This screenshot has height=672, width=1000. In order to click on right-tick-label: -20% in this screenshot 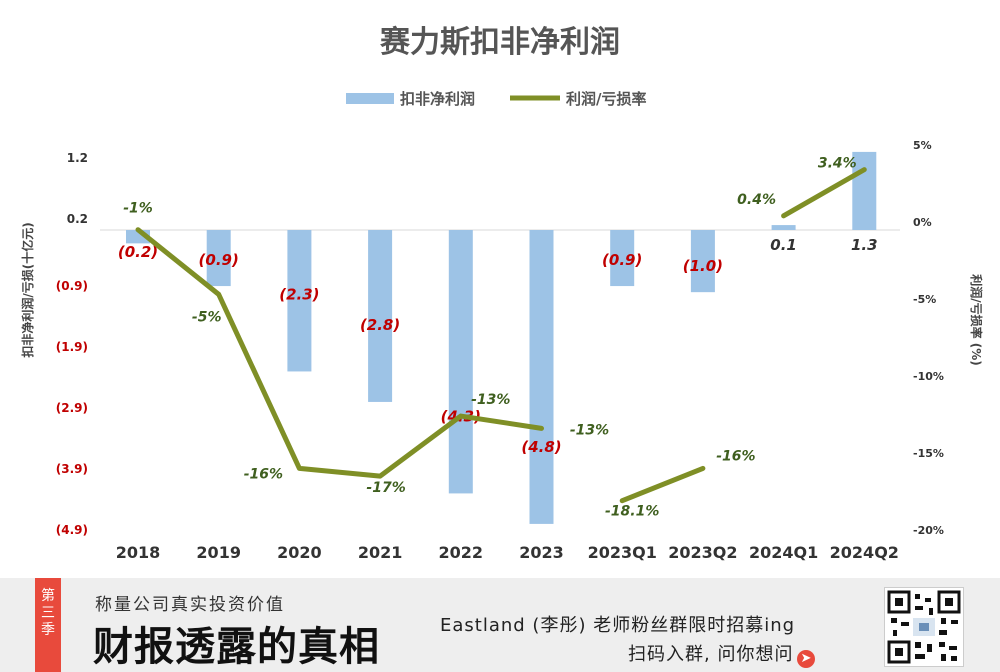, I will do `click(928, 530)`.